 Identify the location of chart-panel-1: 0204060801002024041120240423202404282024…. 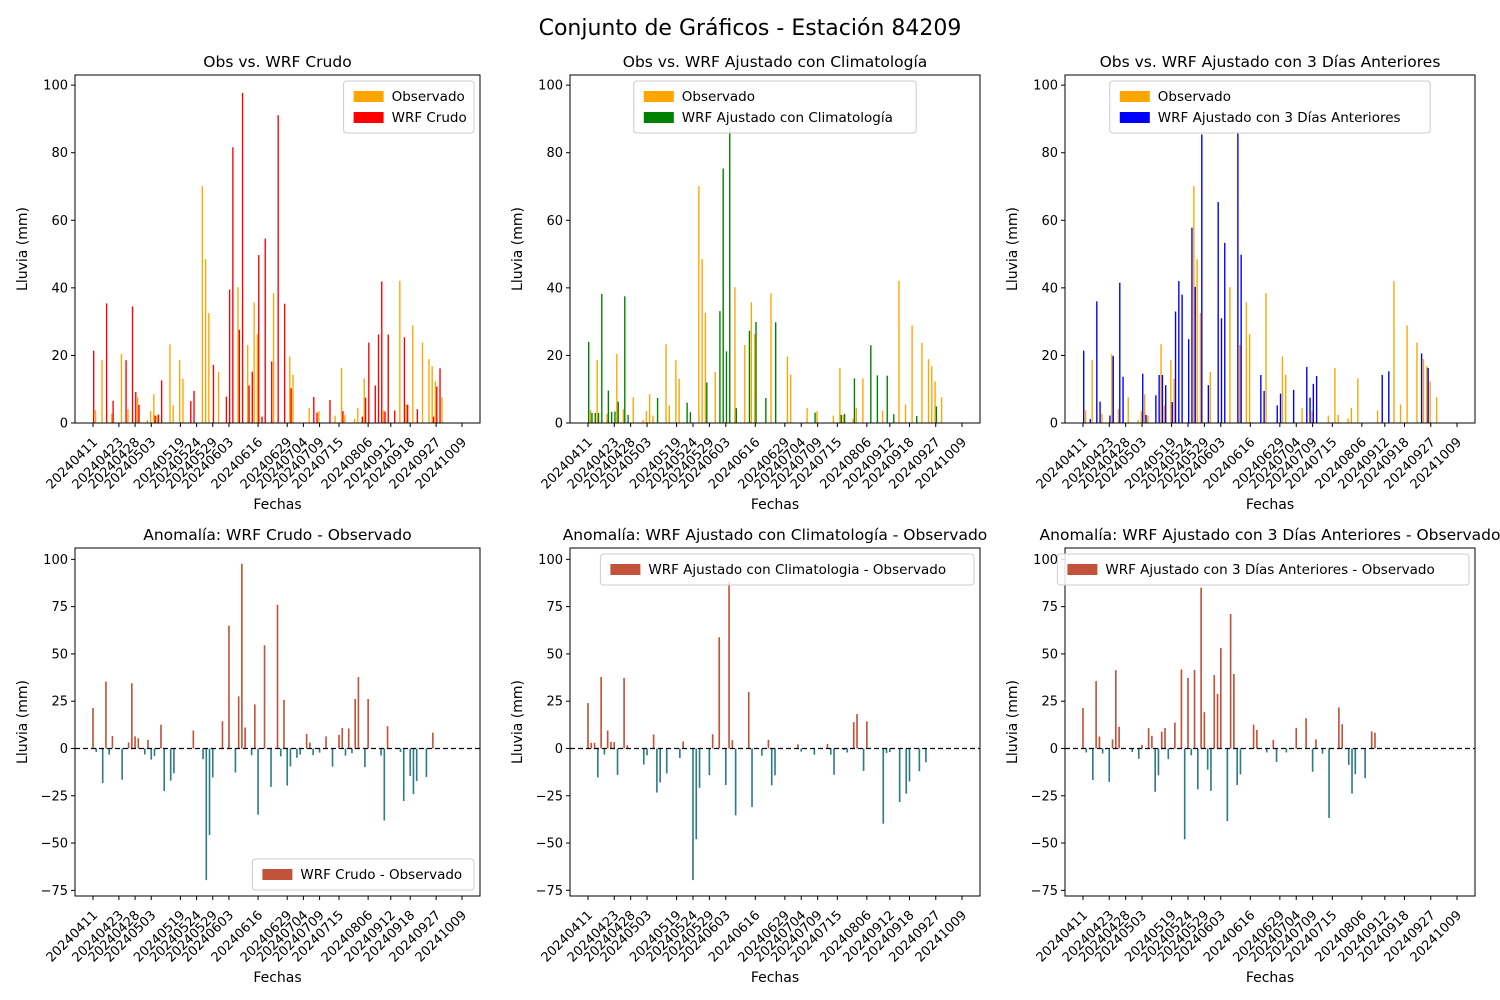
(248, 283).